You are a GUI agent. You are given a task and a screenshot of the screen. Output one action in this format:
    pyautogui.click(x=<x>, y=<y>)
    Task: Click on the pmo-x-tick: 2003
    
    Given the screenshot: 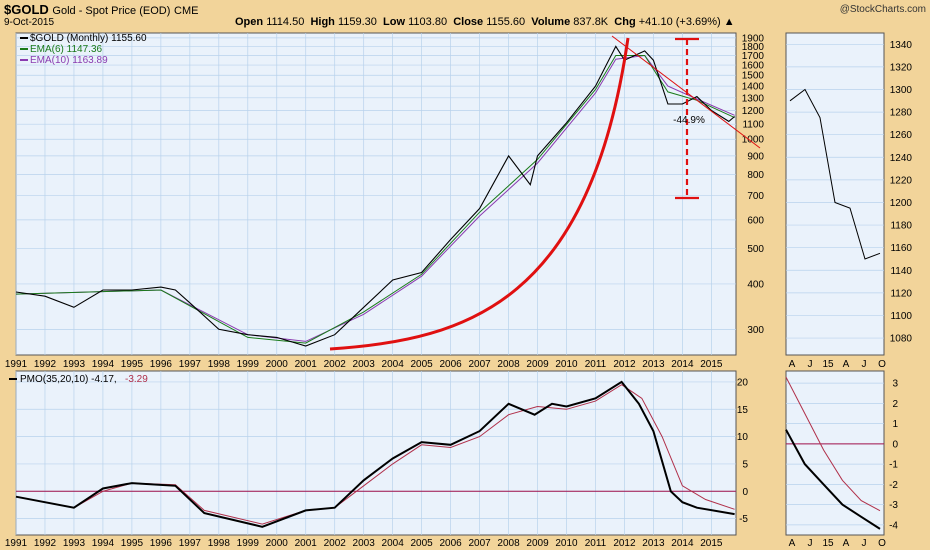 What is the action you would take?
    pyautogui.click(x=364, y=543)
    